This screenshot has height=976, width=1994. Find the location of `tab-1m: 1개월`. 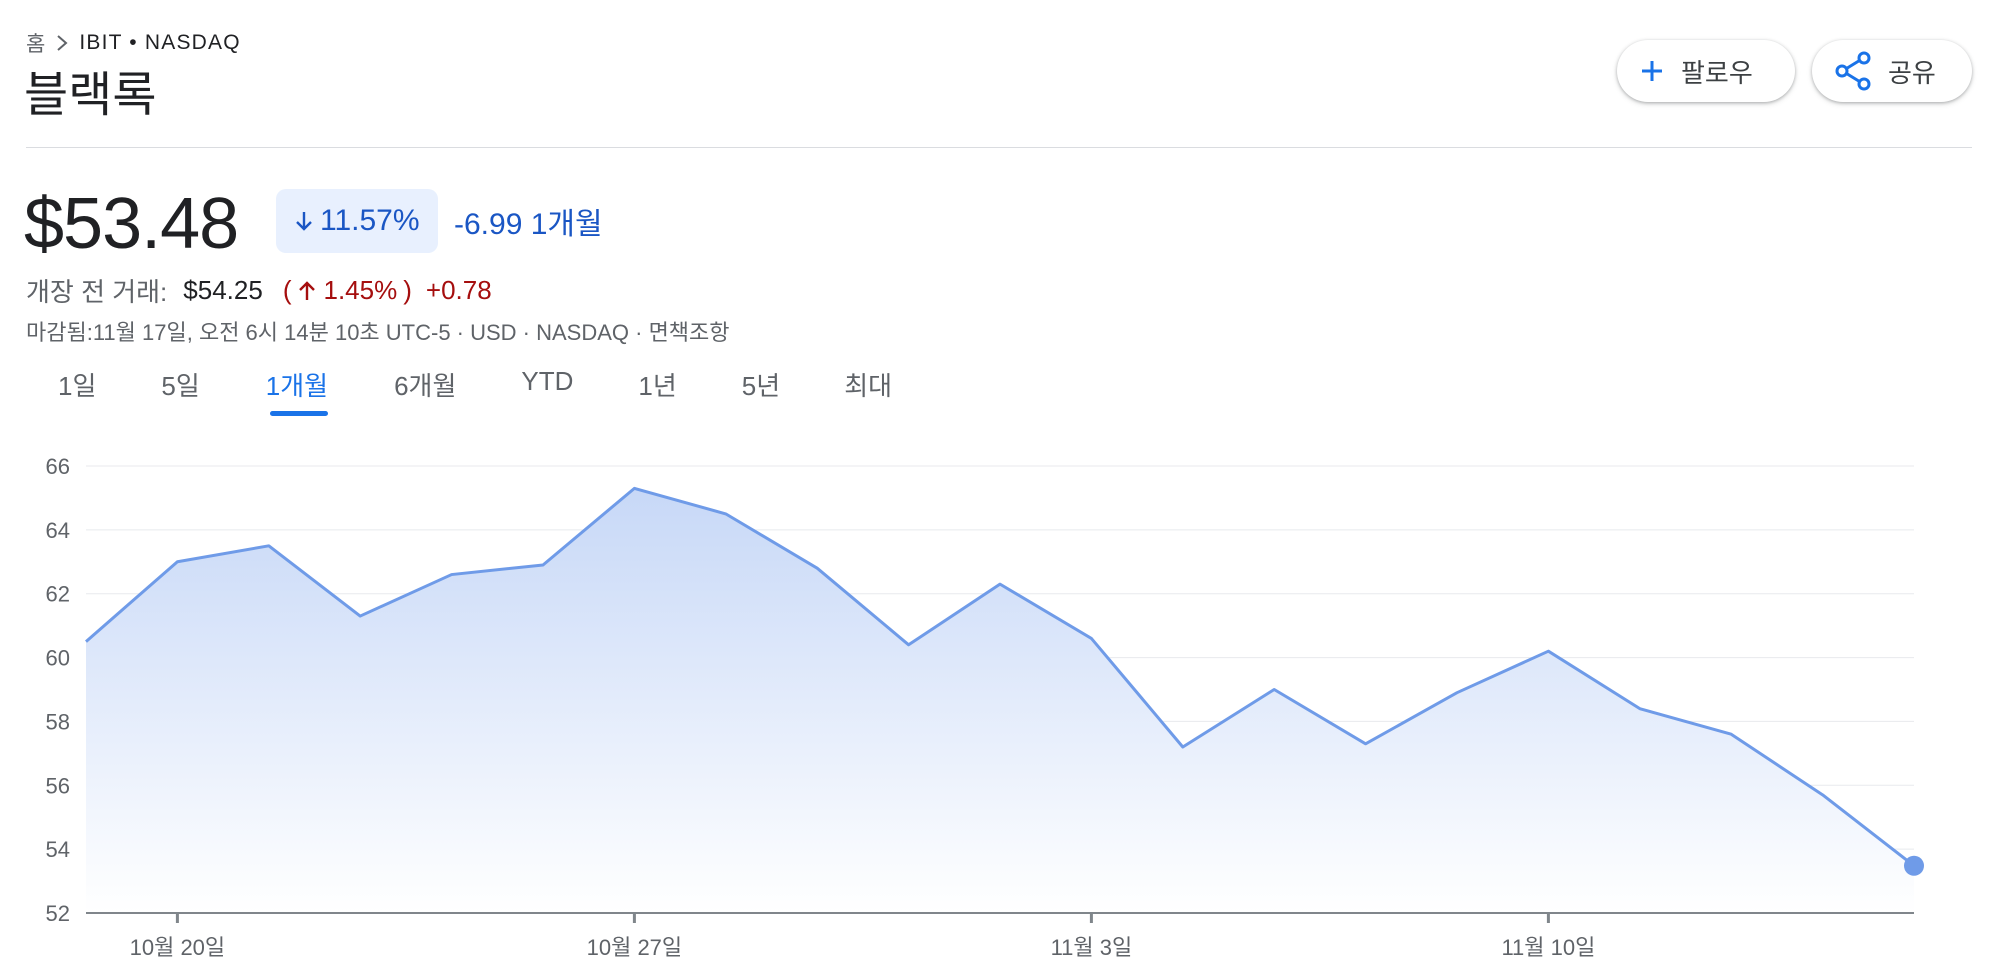

tab-1m: 1개월 is located at coordinates (297, 391).